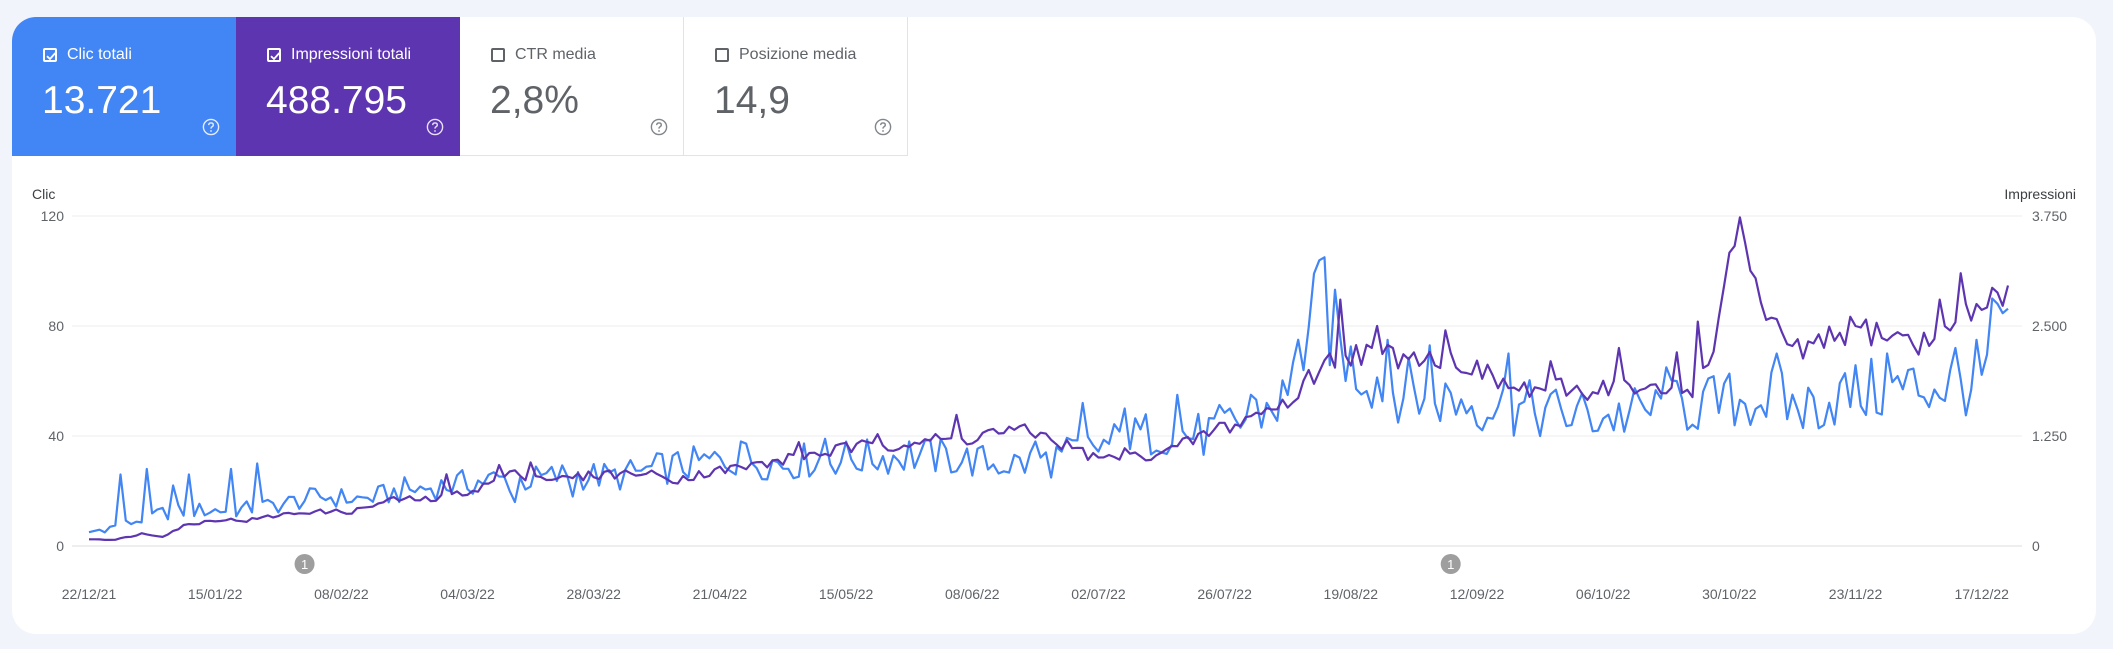 This screenshot has height=649, width=2113. Describe the element at coordinates (593, 594) in the screenshot. I see `x-tick-label: 28/03/22` at that location.